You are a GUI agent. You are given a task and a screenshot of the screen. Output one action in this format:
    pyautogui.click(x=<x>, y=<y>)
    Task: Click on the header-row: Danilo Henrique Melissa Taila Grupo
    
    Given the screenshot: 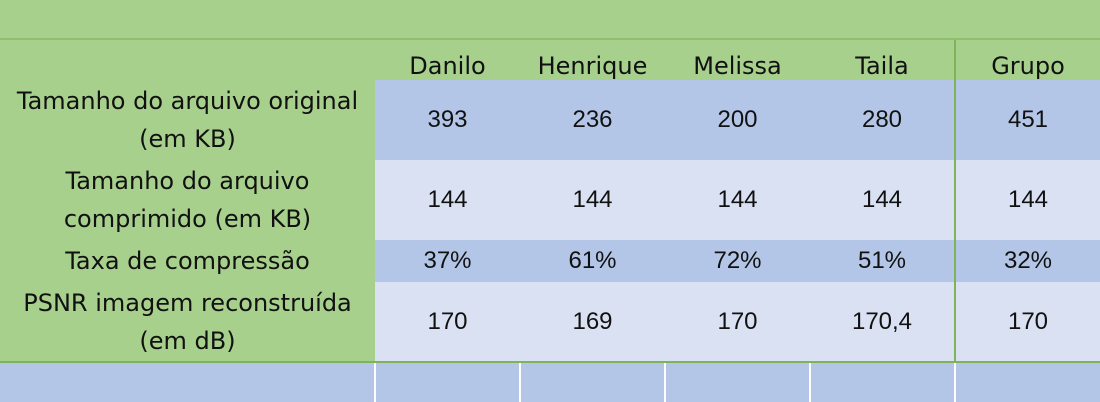 What is the action you would take?
    pyautogui.click(x=550, y=60)
    